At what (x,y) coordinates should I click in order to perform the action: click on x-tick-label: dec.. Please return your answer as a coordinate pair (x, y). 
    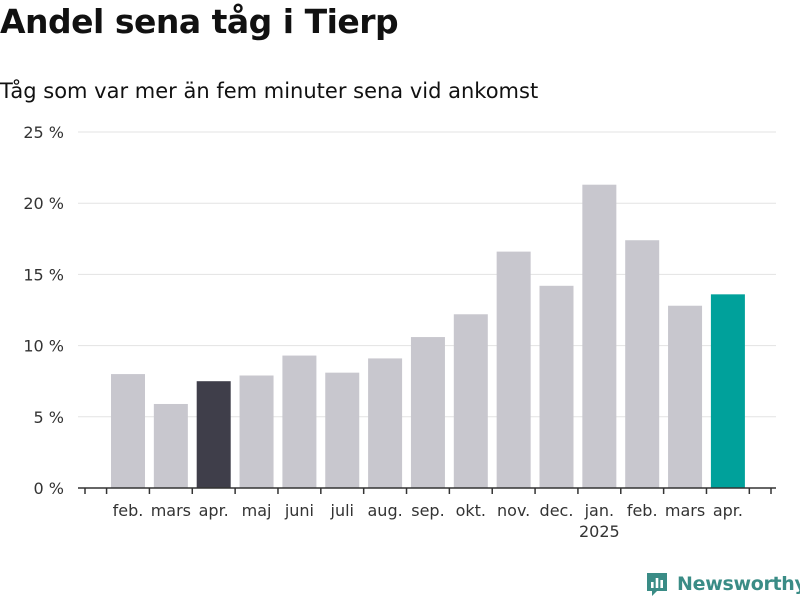
    Looking at the image, I should click on (557, 510).